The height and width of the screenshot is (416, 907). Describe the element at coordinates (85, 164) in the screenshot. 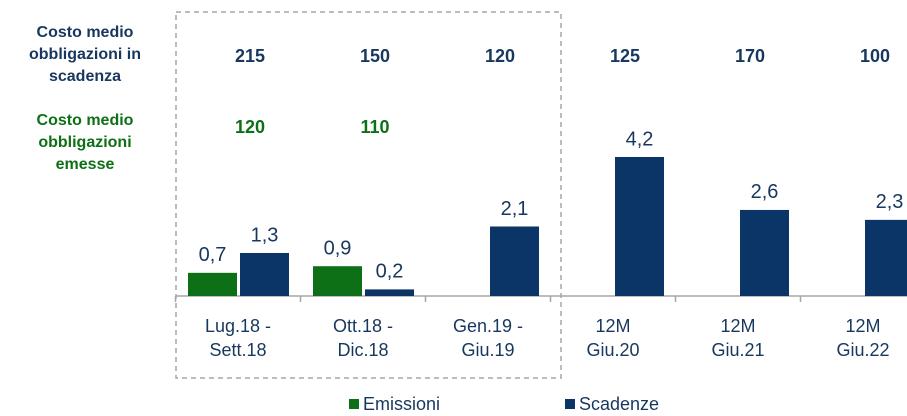

I see `row-label: emesse` at that location.